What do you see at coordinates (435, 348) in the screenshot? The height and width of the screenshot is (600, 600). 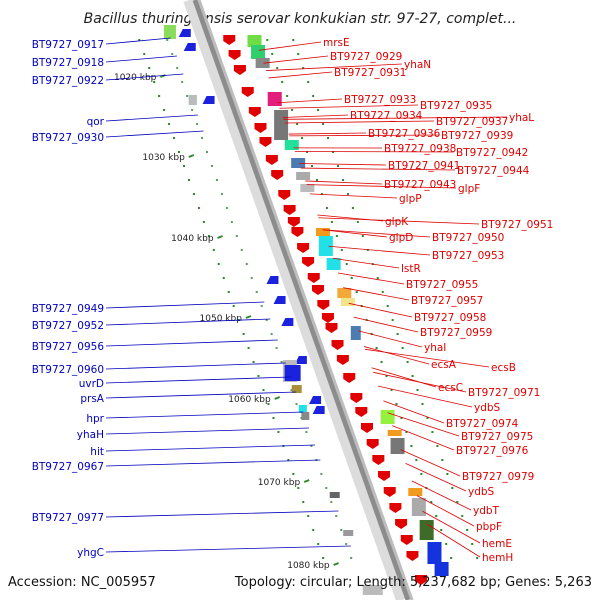 I see `gene-label-right: yhaI` at bounding box center [435, 348].